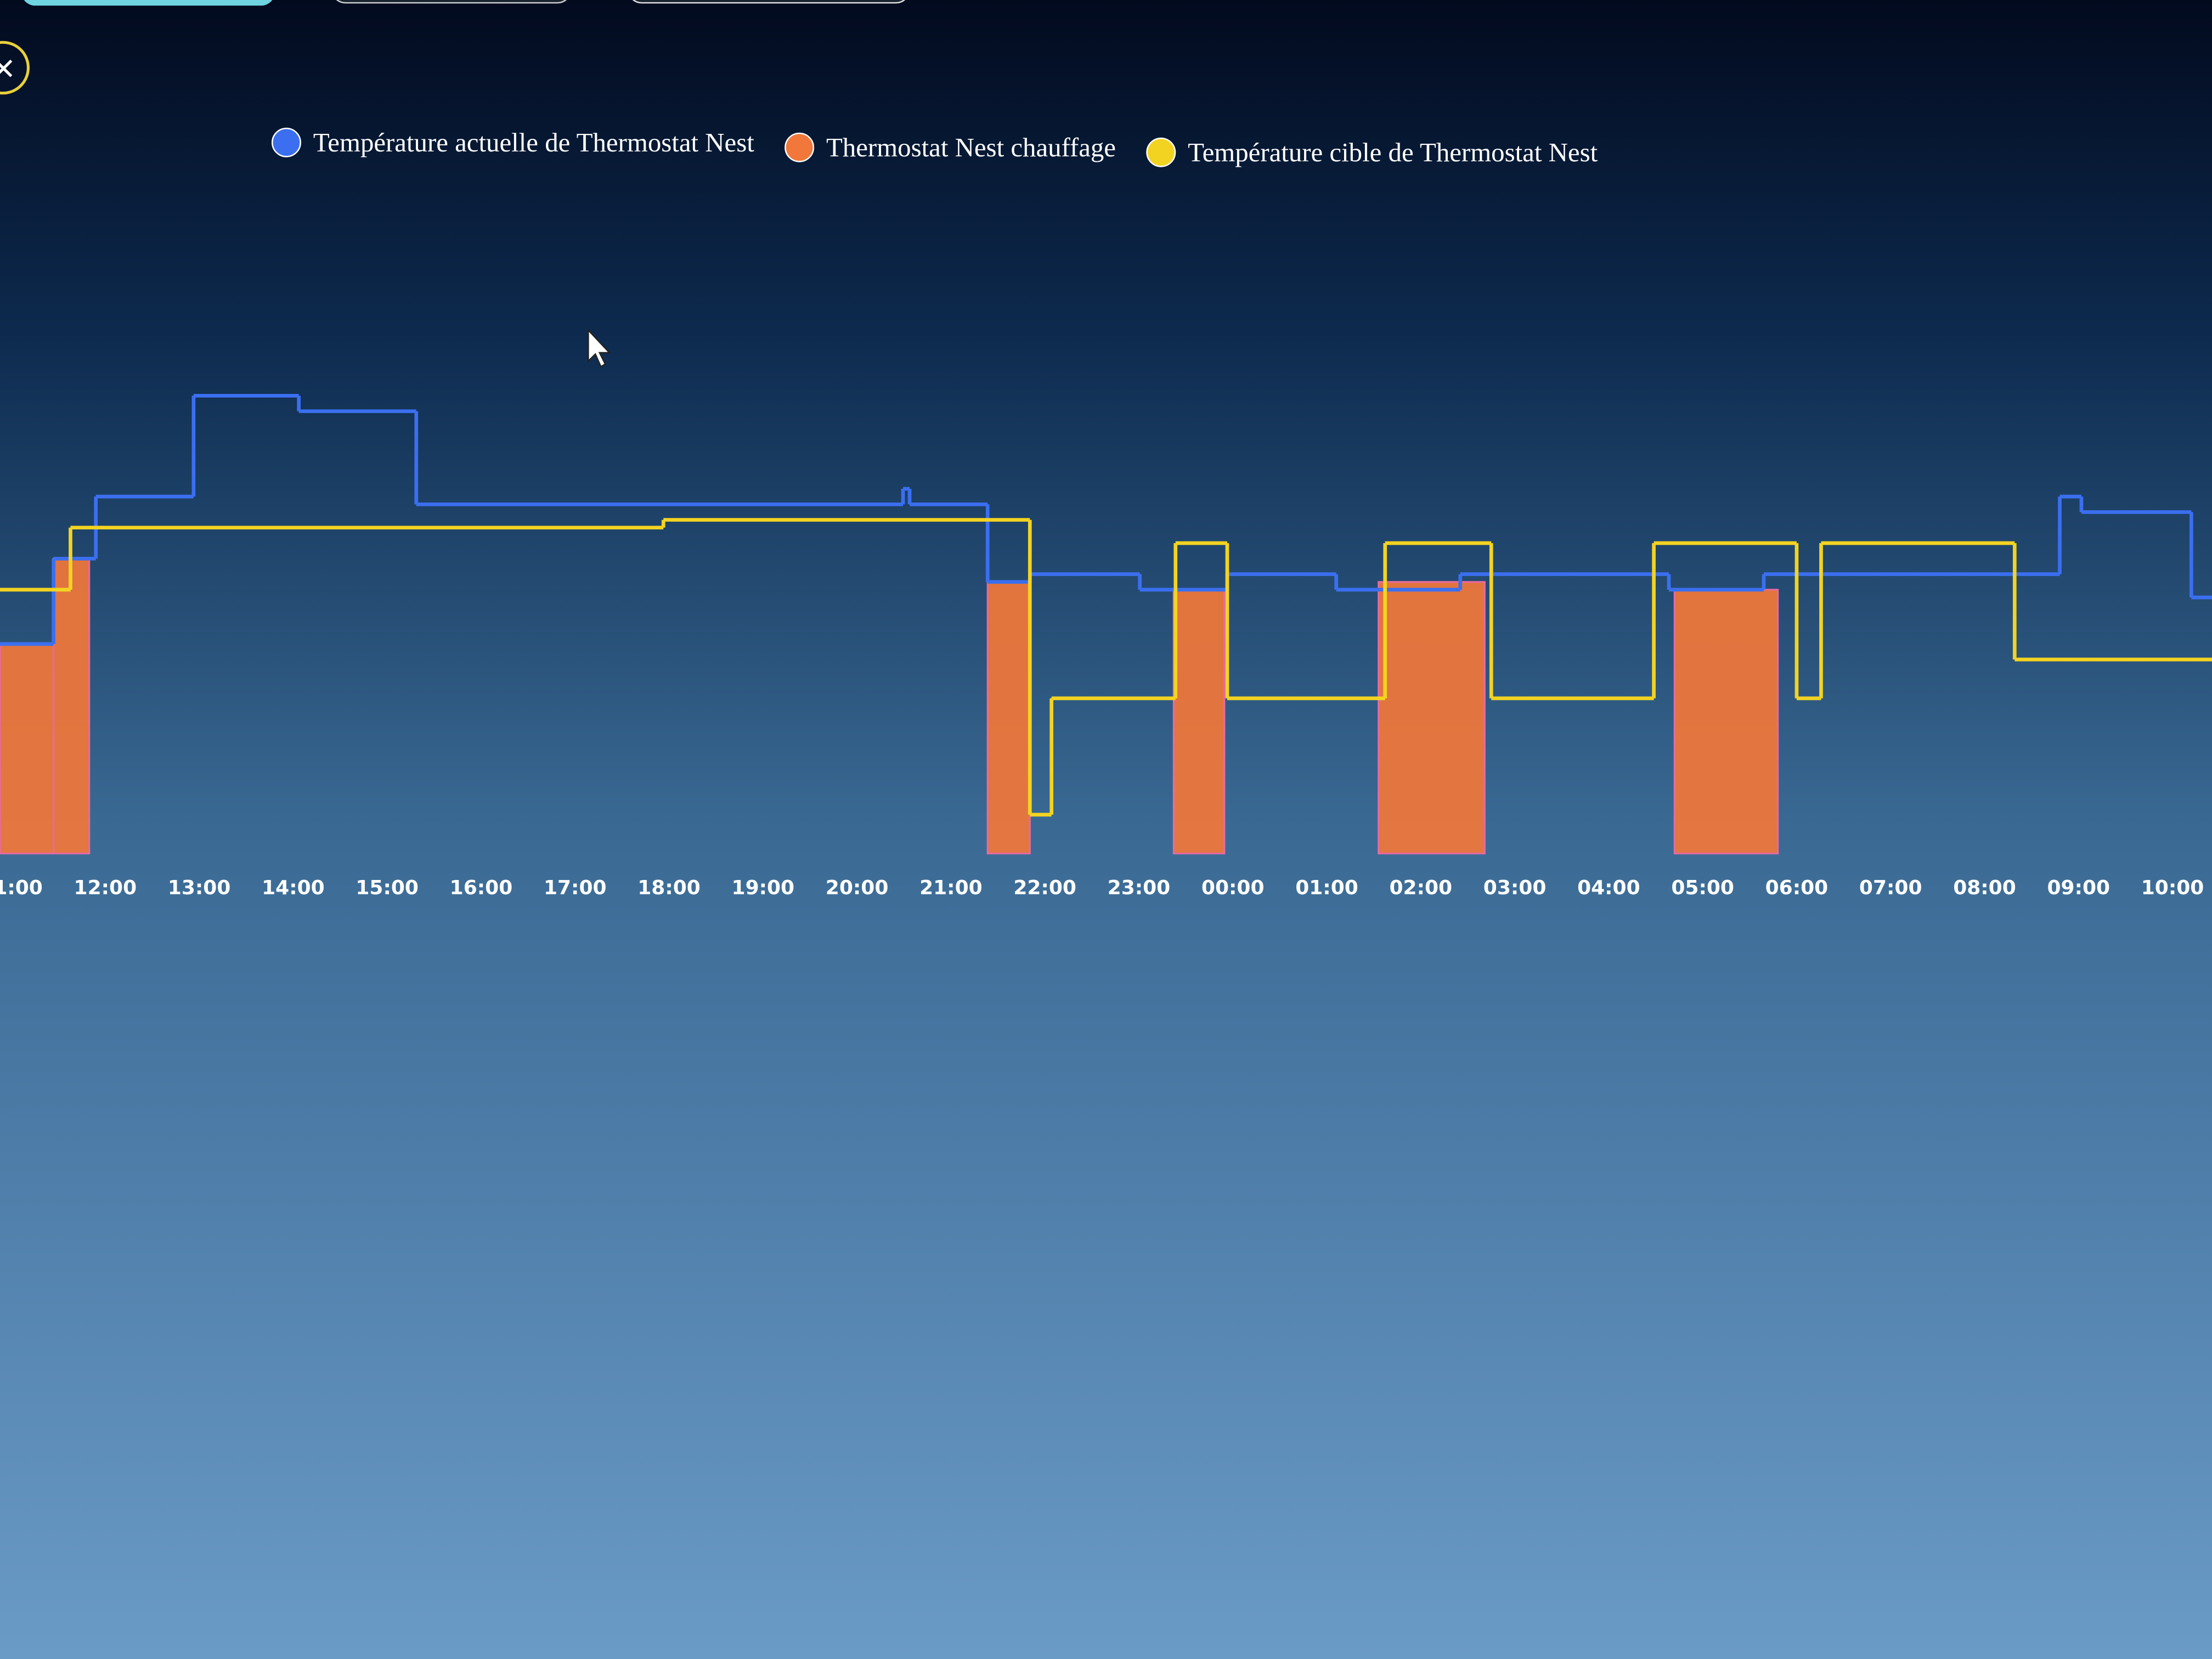  Describe the element at coordinates (1515, 888) in the screenshot. I see `x-tick-label: 03:00` at that location.